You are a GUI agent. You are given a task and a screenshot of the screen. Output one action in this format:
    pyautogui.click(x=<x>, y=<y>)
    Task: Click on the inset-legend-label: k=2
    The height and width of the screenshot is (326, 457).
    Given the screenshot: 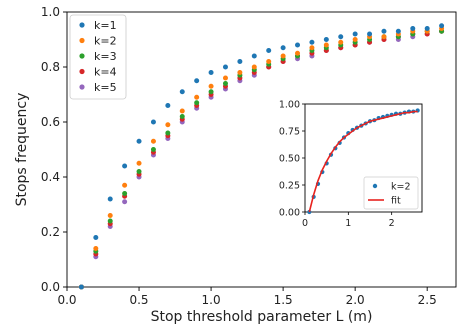 What is the action you would take?
    pyautogui.click(x=401, y=187)
    